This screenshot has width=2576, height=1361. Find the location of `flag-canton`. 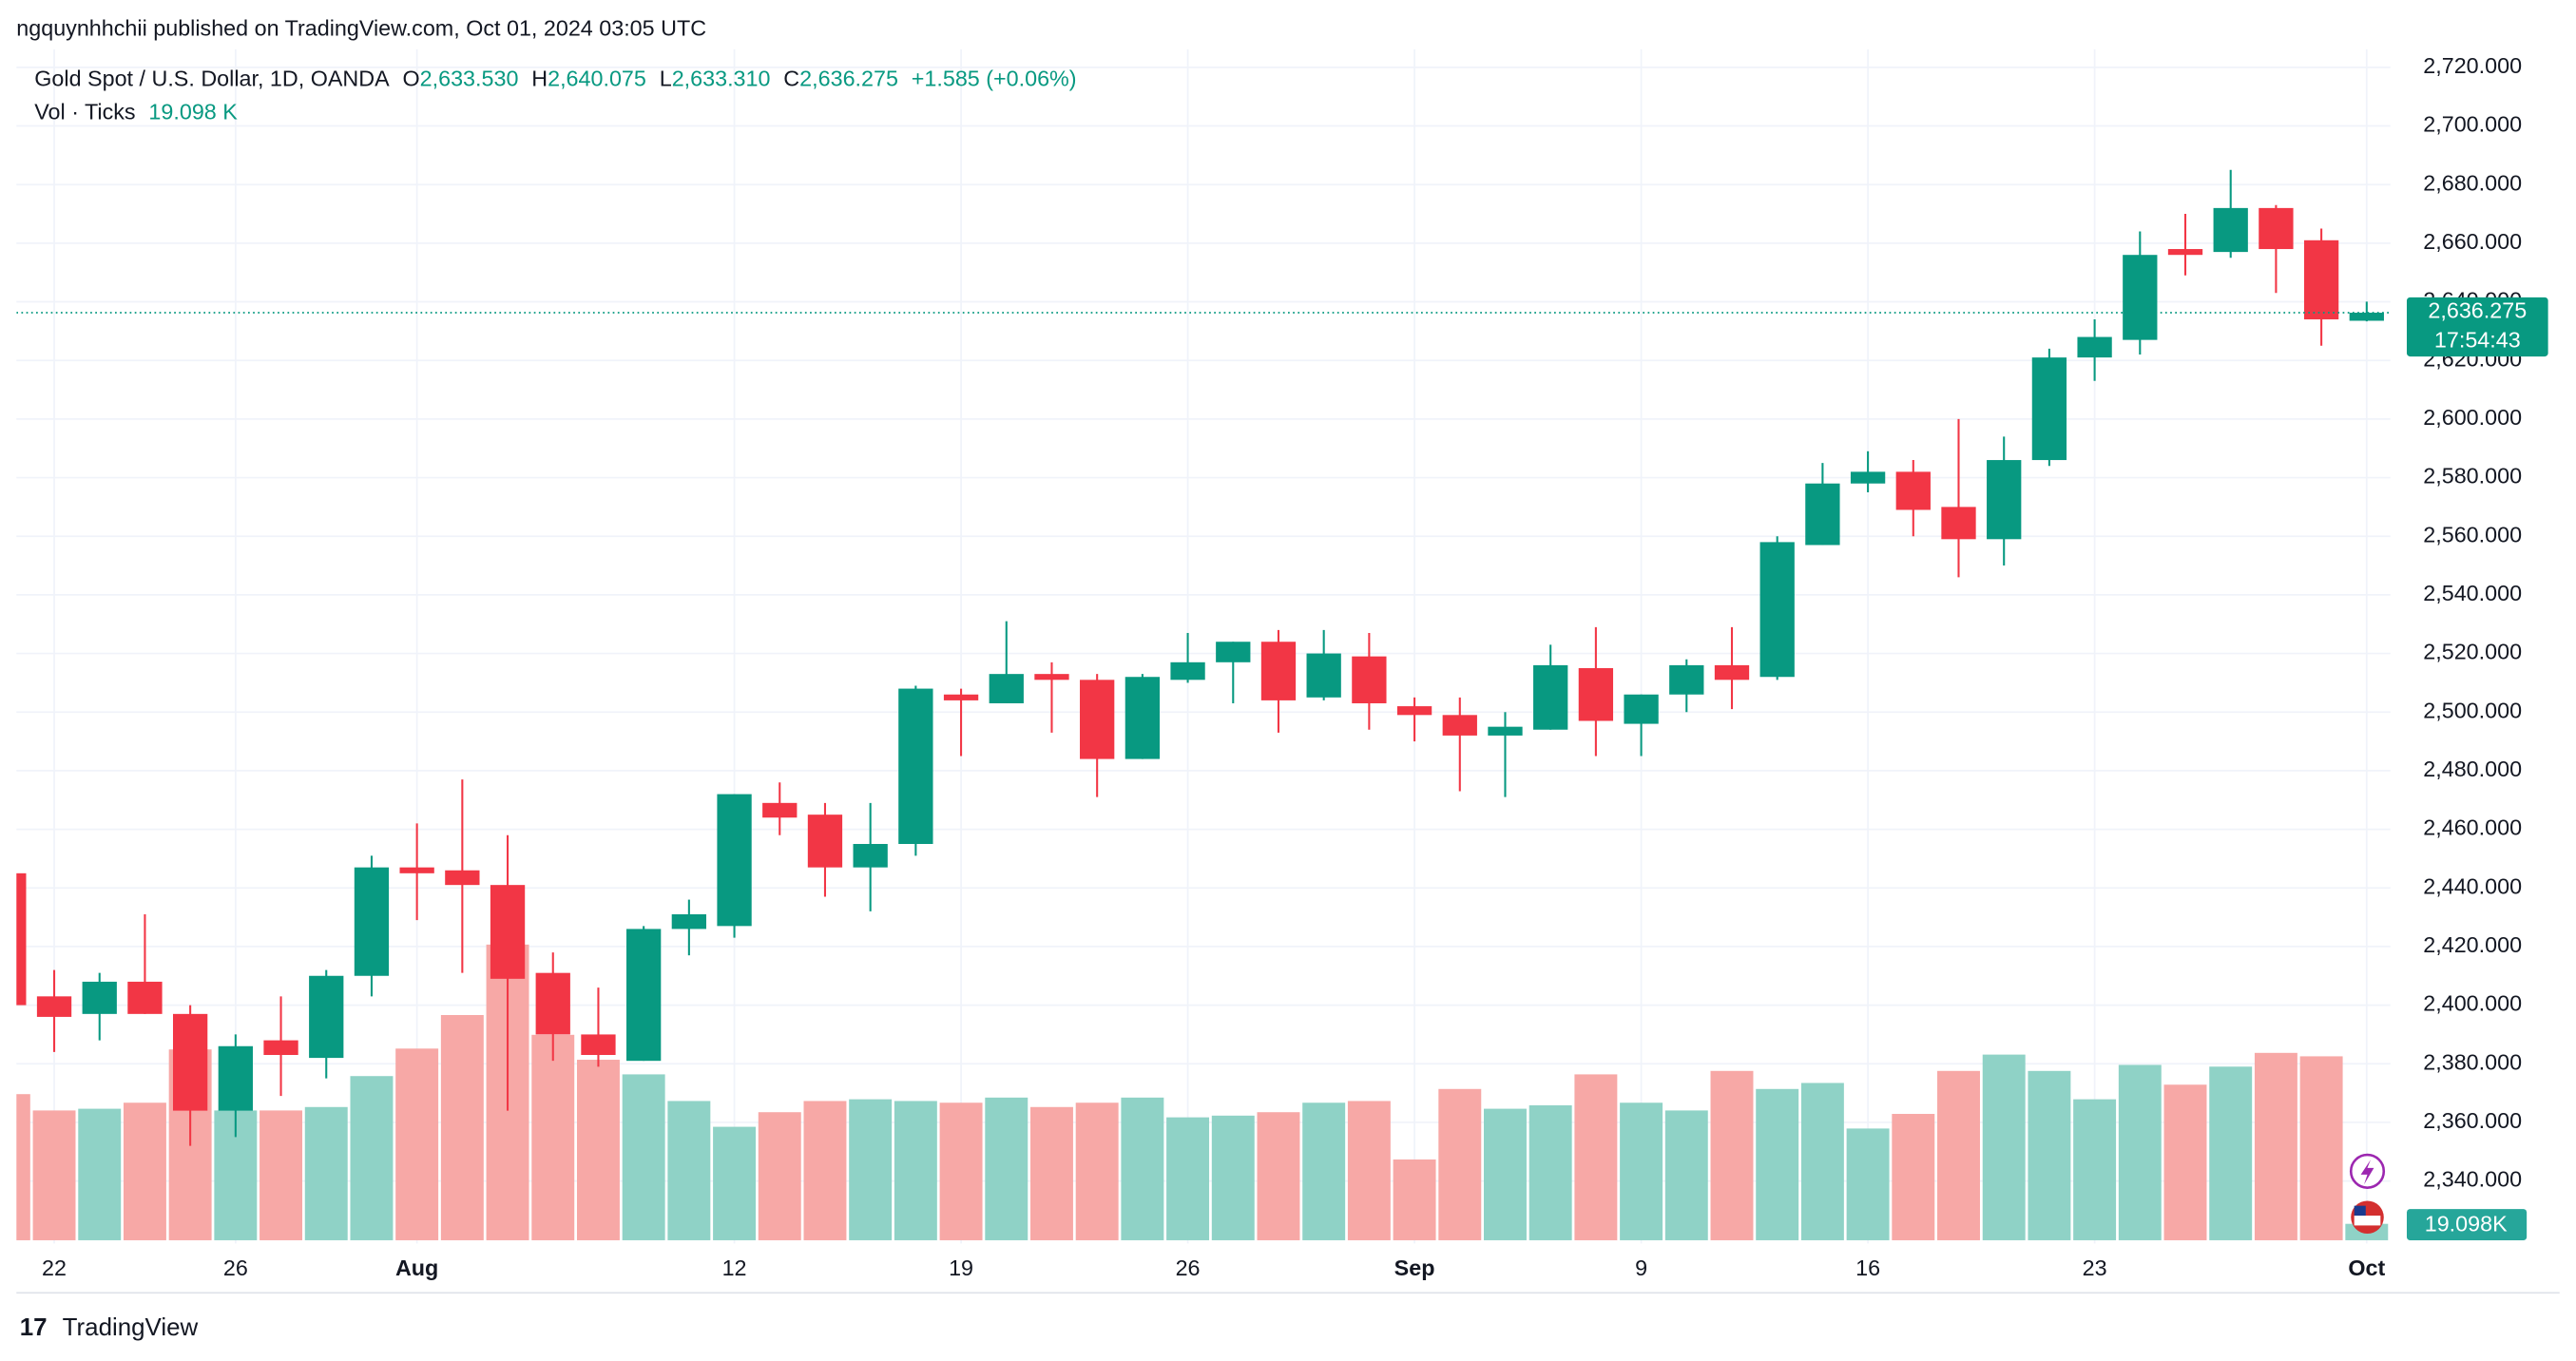

flag-canton is located at coordinates (2360, 1211).